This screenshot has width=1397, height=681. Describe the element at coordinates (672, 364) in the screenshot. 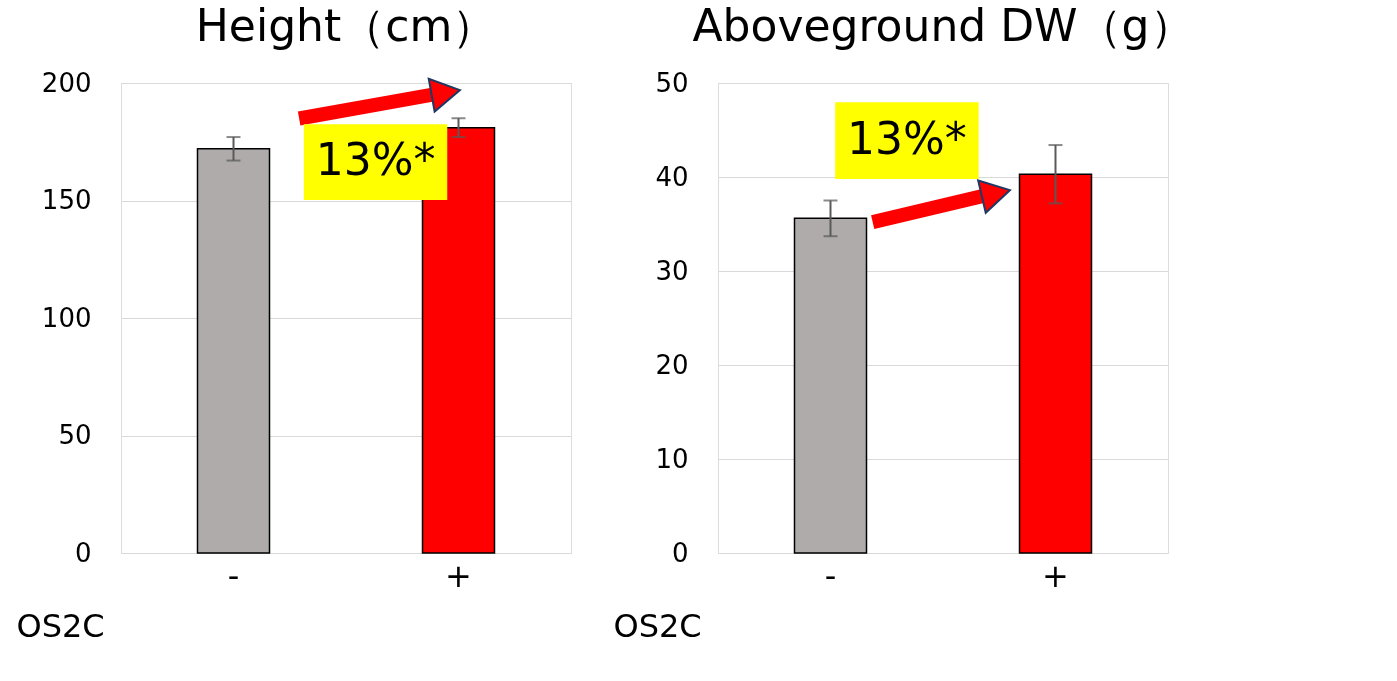

I see `y-tick-label: 20` at that location.